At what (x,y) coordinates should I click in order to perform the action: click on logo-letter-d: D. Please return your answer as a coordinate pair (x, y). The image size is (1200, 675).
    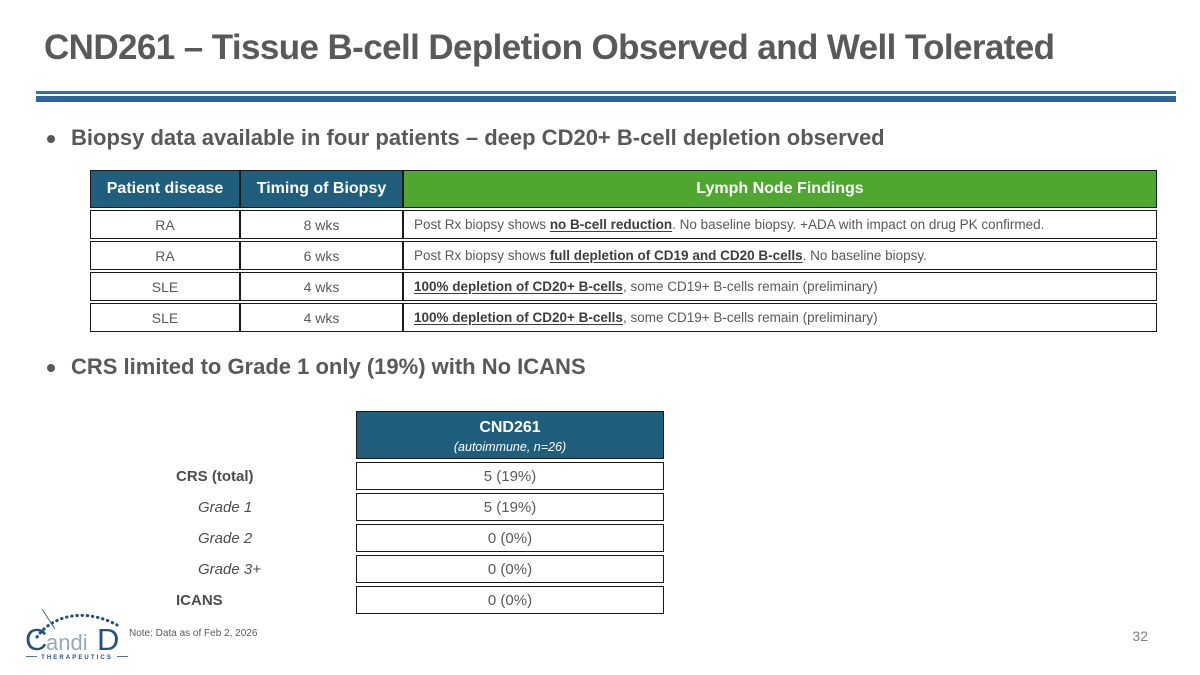
    Looking at the image, I should click on (108, 639).